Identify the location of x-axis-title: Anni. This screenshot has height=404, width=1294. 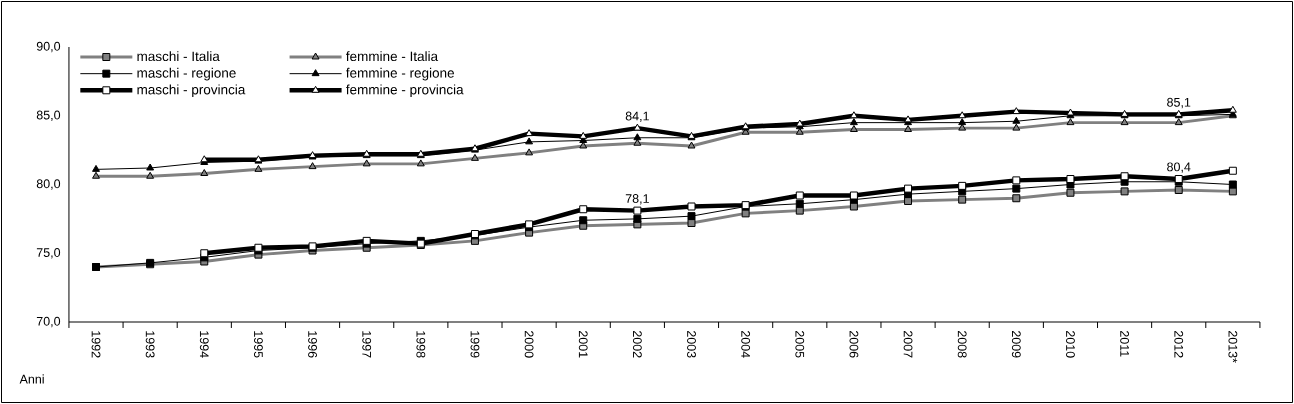
(31, 379).